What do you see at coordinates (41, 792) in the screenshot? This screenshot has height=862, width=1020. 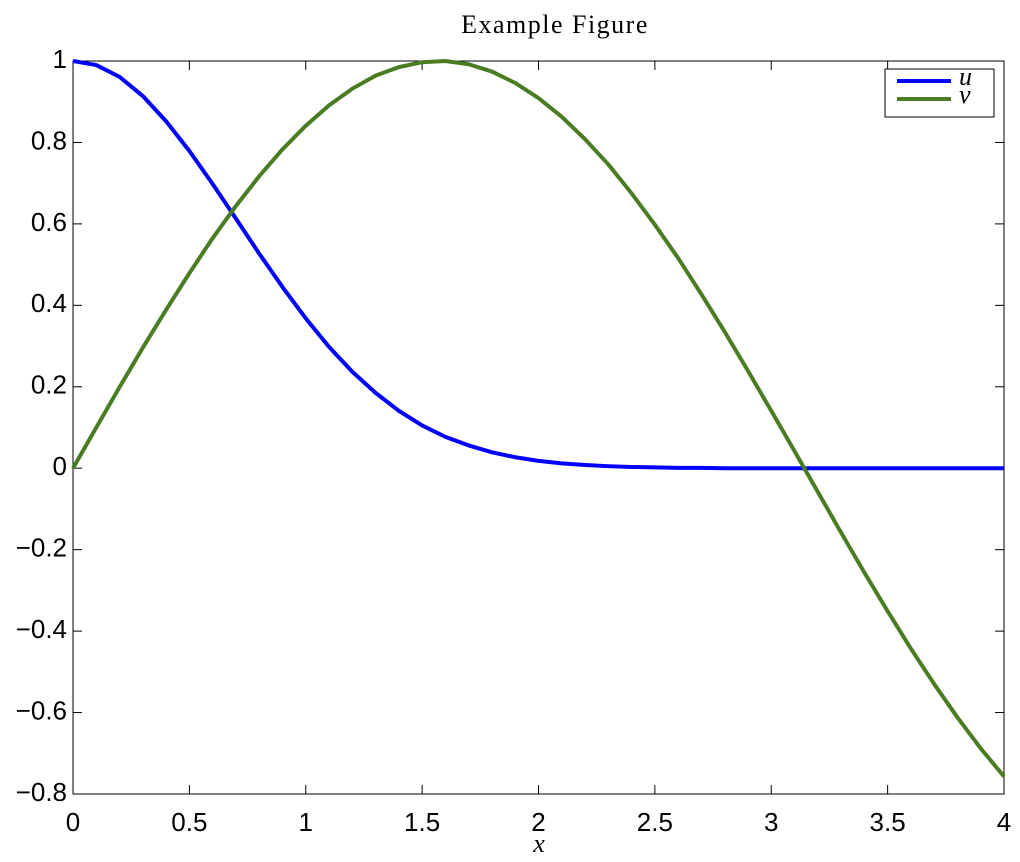 I see `y-tick-label: −0.8` at bounding box center [41, 792].